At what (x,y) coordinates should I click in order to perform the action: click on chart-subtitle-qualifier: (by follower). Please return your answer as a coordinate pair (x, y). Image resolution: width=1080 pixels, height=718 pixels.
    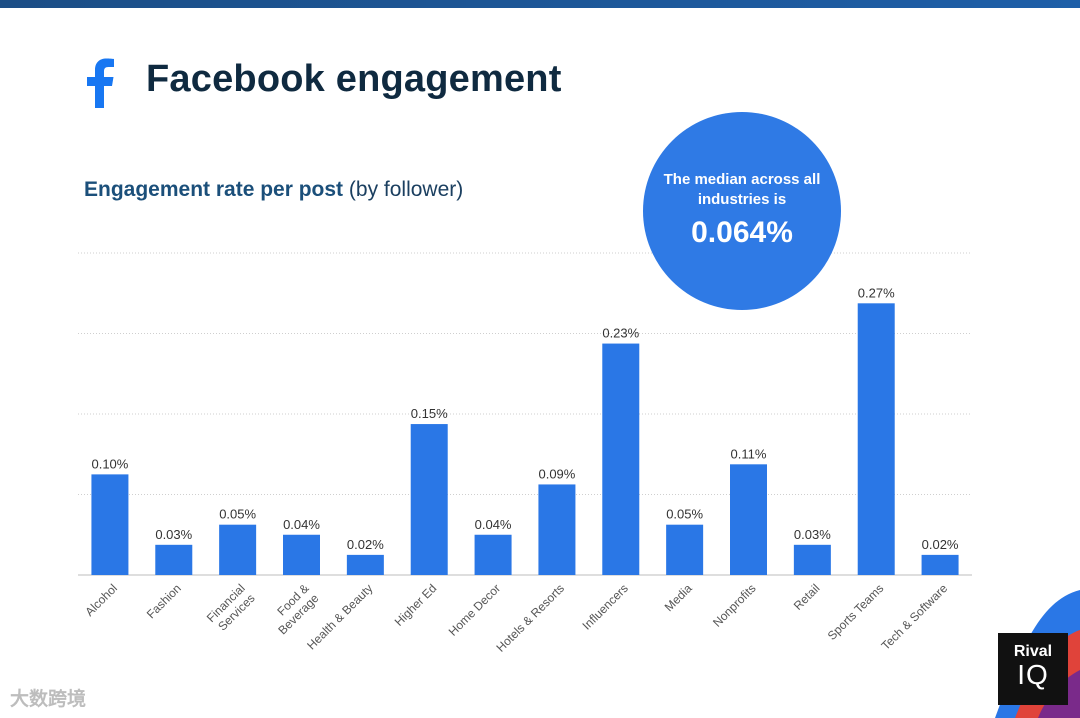
    Looking at the image, I should click on (403, 189).